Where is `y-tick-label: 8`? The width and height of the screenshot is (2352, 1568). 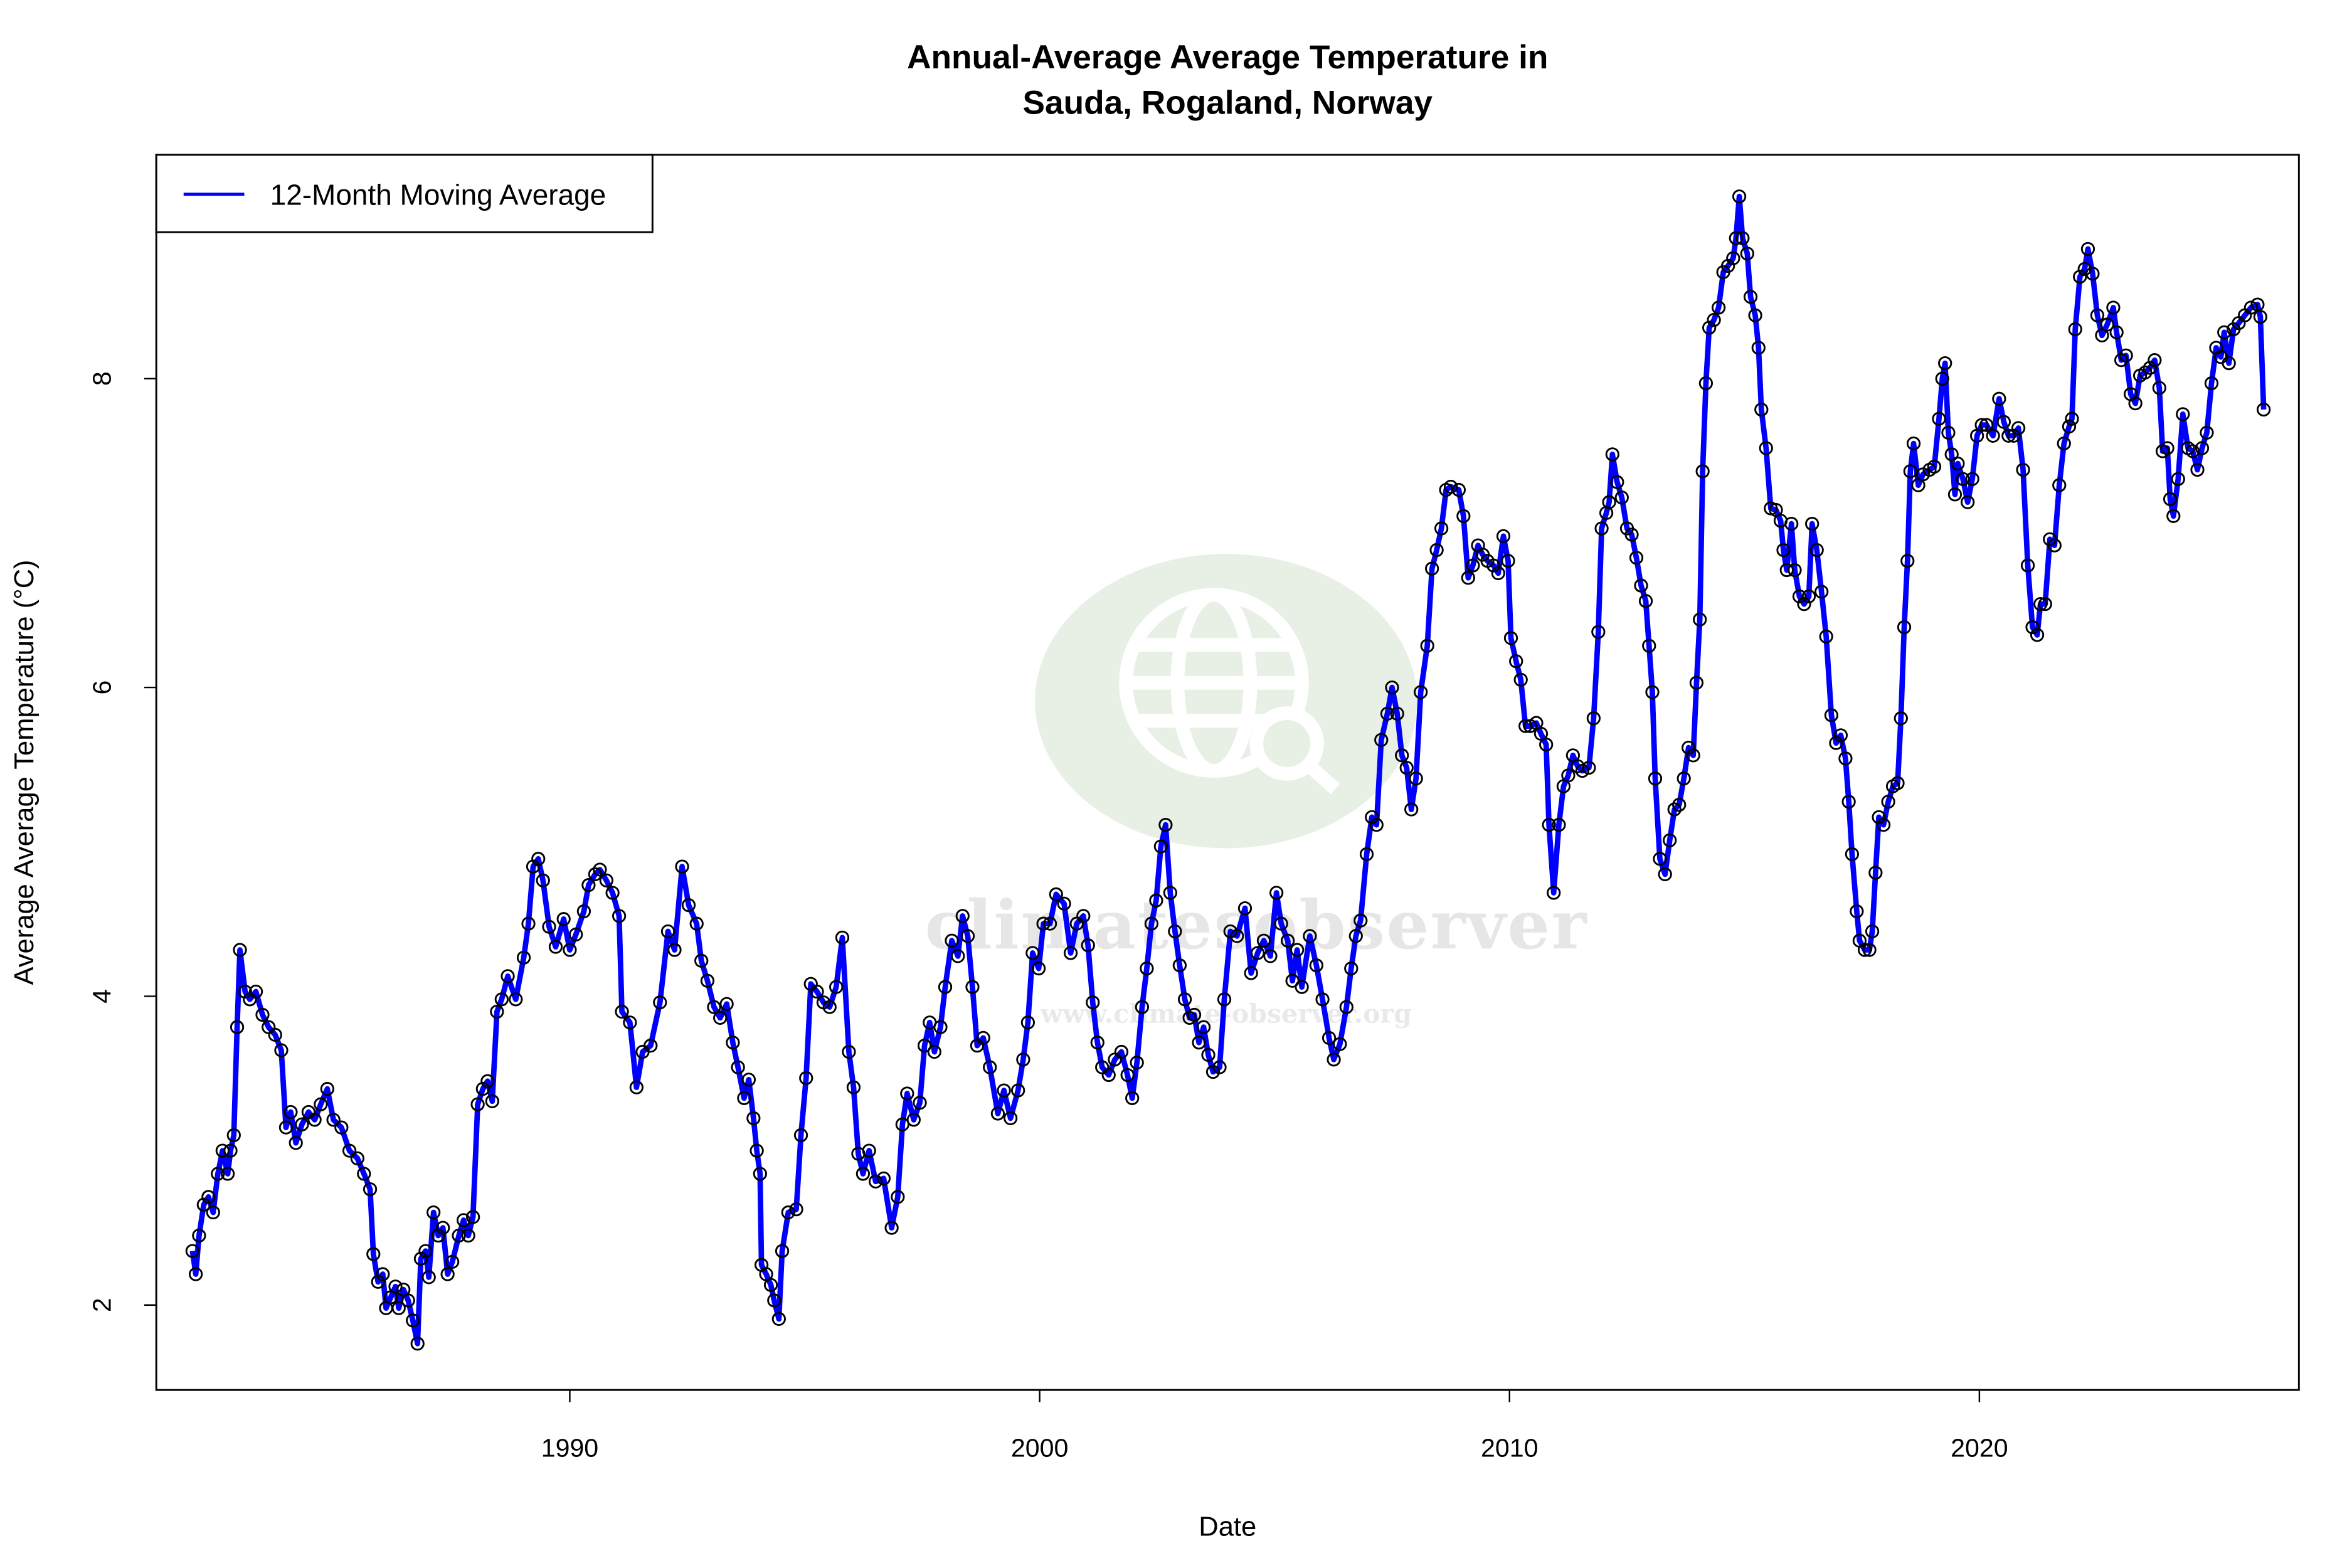
y-tick-label: 8 is located at coordinates (102, 379).